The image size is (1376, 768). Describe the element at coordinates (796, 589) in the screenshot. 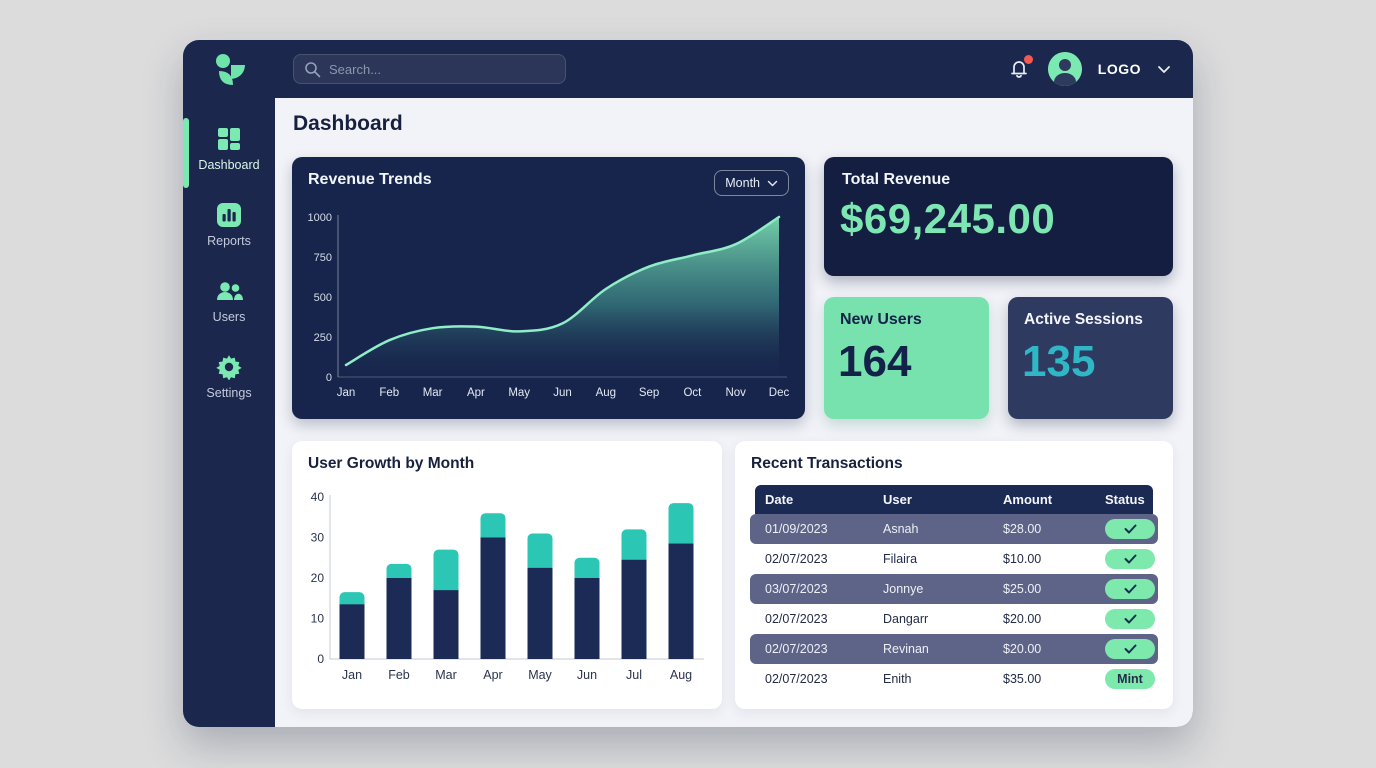

I see `table-cell-date: 03/07/2023` at that location.